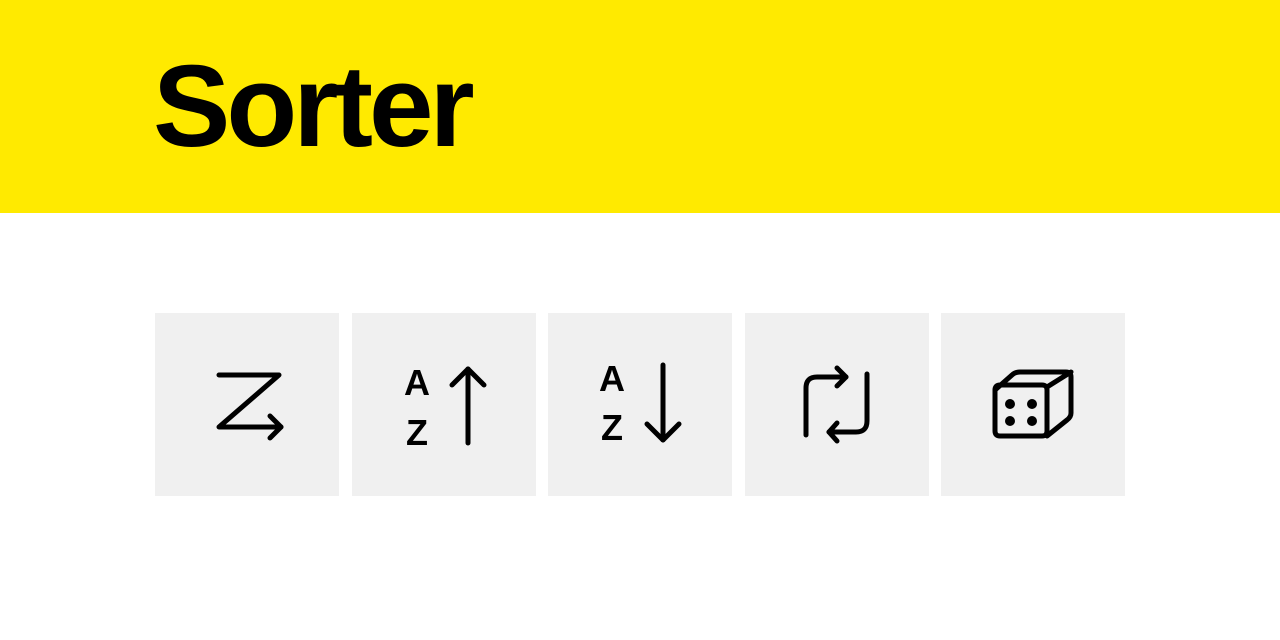 This screenshot has height=640, width=1280. I want to click on page-title: Sorter, so click(314, 106).